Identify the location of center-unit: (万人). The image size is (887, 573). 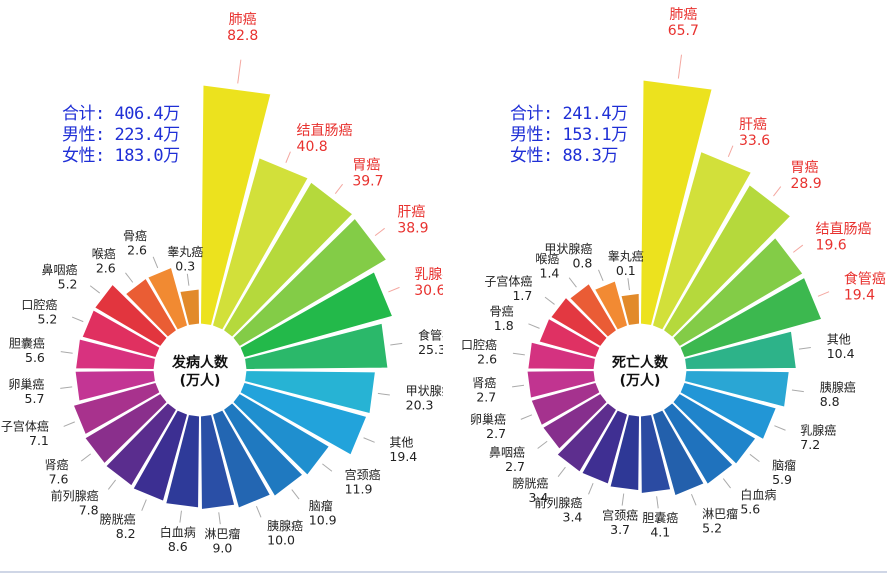
(640, 380).